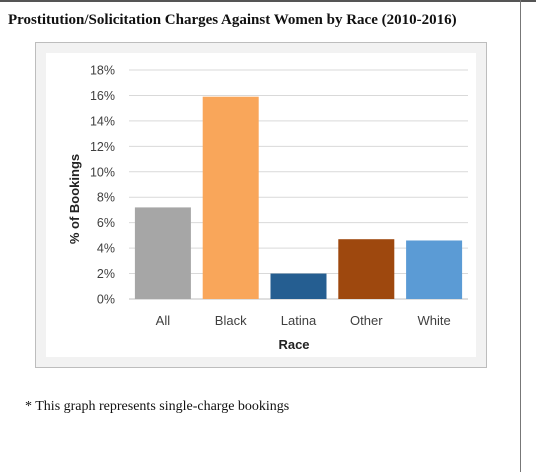 This screenshot has height=472, width=536. Describe the element at coordinates (230, 197) in the screenshot. I see `bar-black` at that location.